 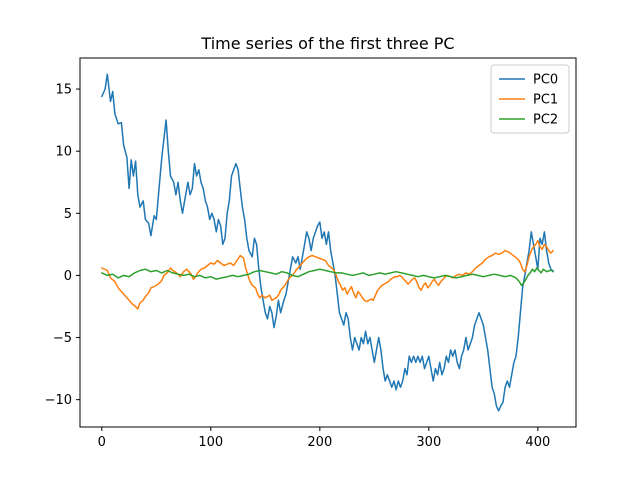 I want to click on y-tick-label: 15, so click(x=63, y=90).